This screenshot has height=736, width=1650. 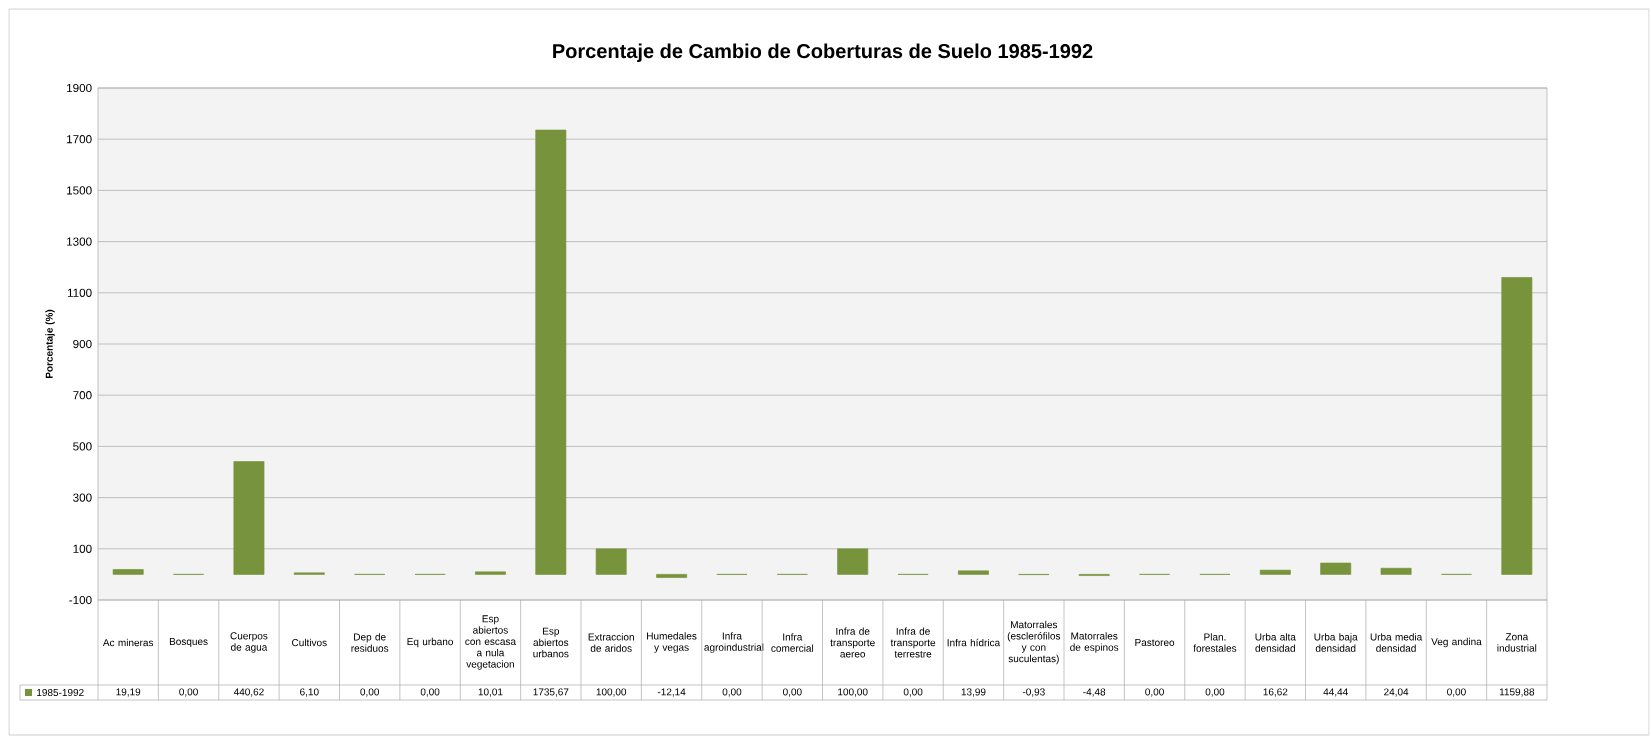 I want to click on y-tick-label: 500, so click(x=82, y=446).